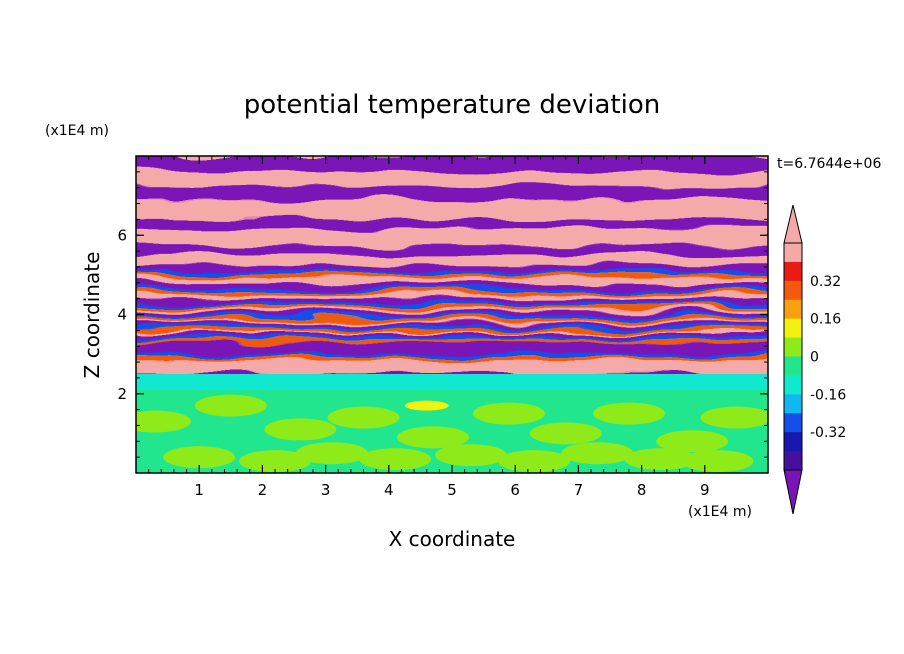  What do you see at coordinates (122, 315) in the screenshot?
I see `y-tick-label: 4` at bounding box center [122, 315].